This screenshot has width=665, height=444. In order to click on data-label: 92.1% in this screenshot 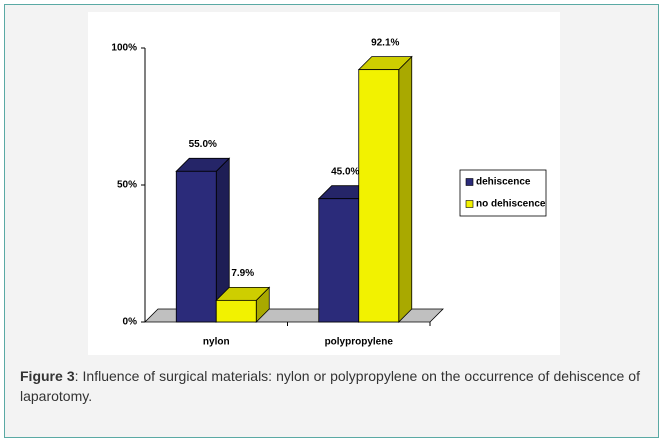, I will do `click(385, 42)`.